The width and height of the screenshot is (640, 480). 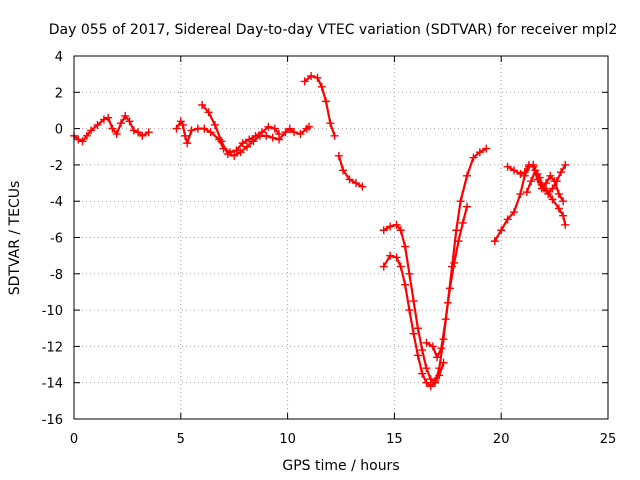 I want to click on y-tick-label: -12, so click(x=52, y=347).